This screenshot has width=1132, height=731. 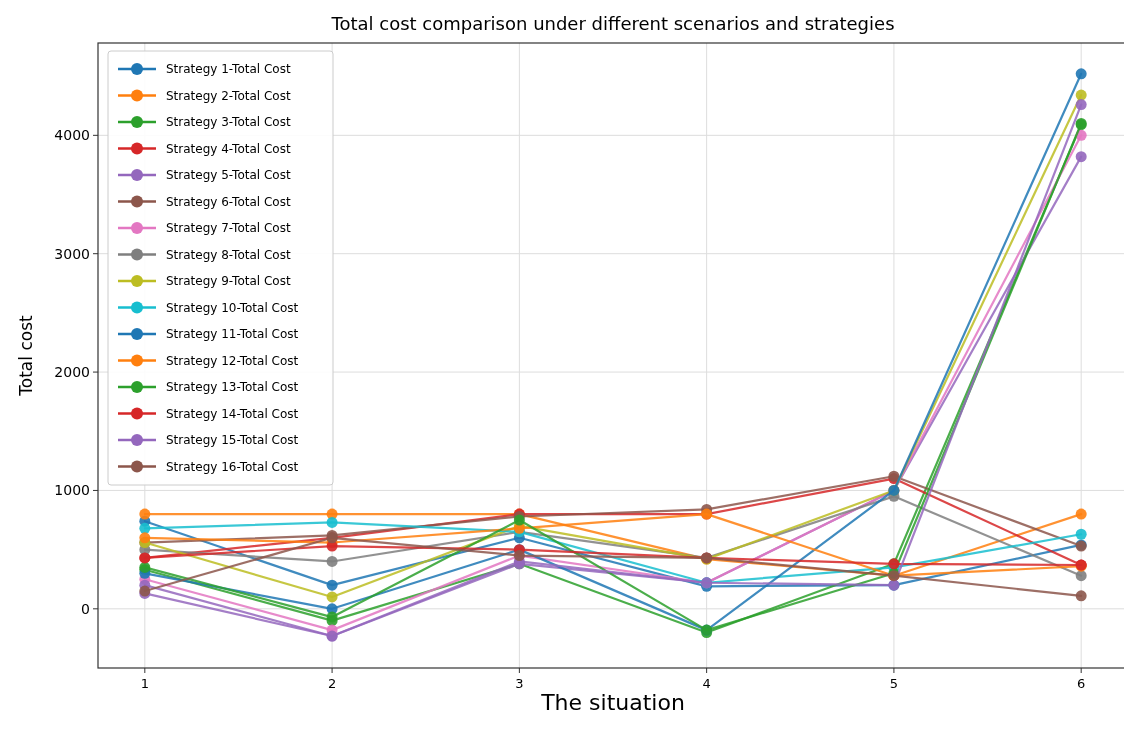 What do you see at coordinates (519, 683) in the screenshot?
I see `x-tick-label: 3` at bounding box center [519, 683].